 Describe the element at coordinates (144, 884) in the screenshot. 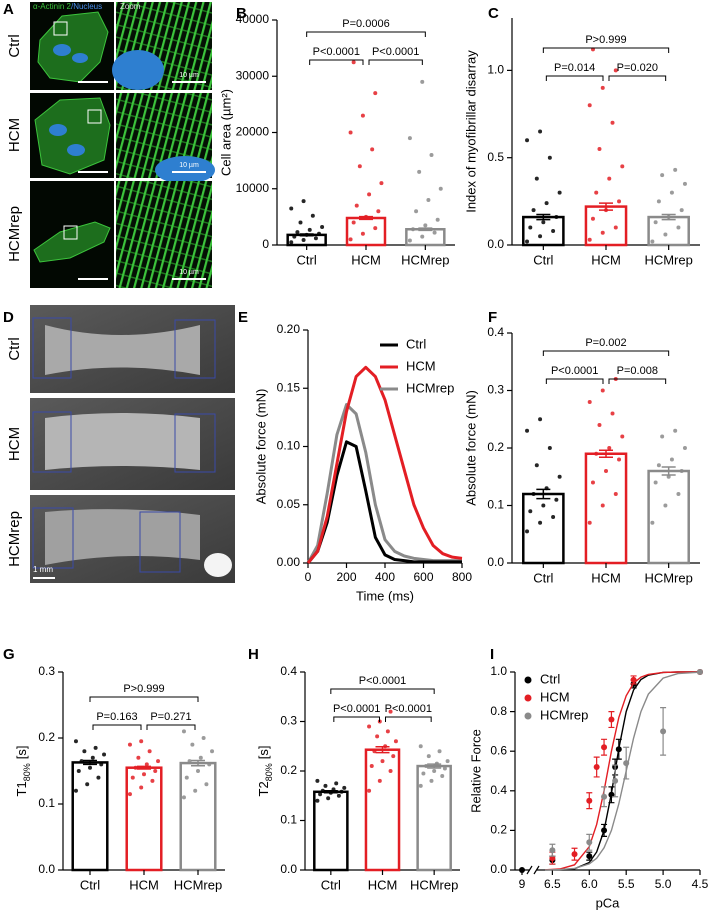

I see `x-tick-label: HCM` at that location.